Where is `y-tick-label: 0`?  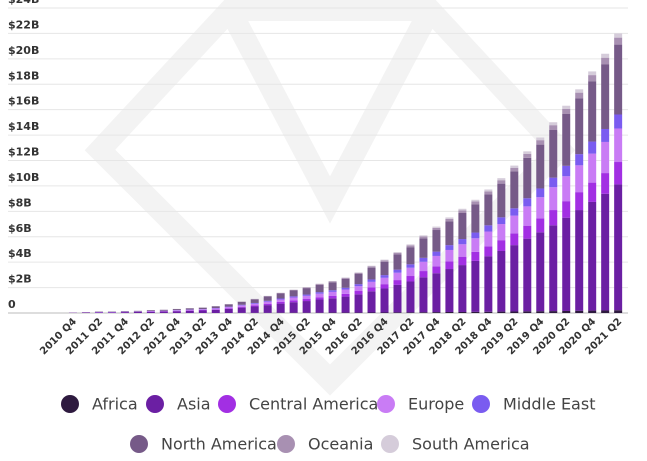 y-tick-label: 0 is located at coordinates (12, 304).